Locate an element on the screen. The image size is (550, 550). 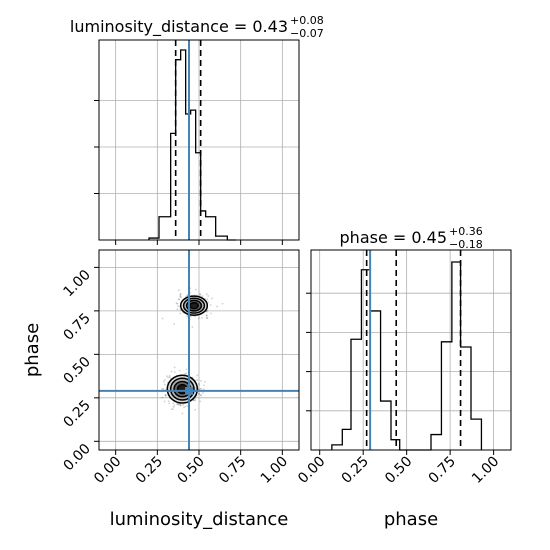
panel-frame-right is located at coordinates (411, 350).